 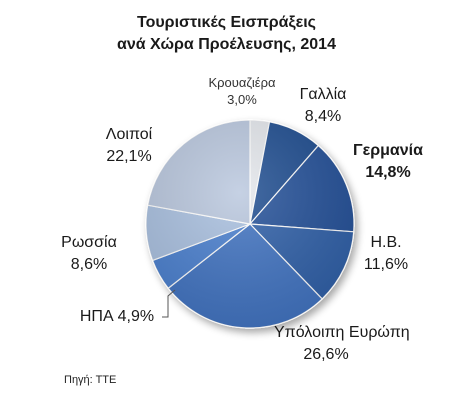 I want to click on label-rest-of-europe: Υπόλοιπη Ευρώπη 26,6%, so click(x=342, y=344).